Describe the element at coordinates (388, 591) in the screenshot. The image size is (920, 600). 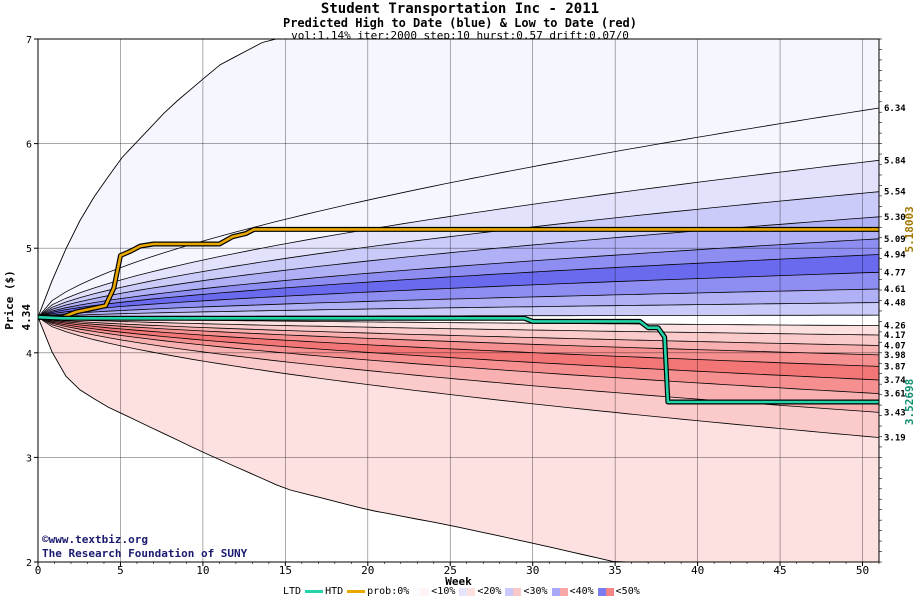
I see `legend-prob-label: prob:0%` at that location.